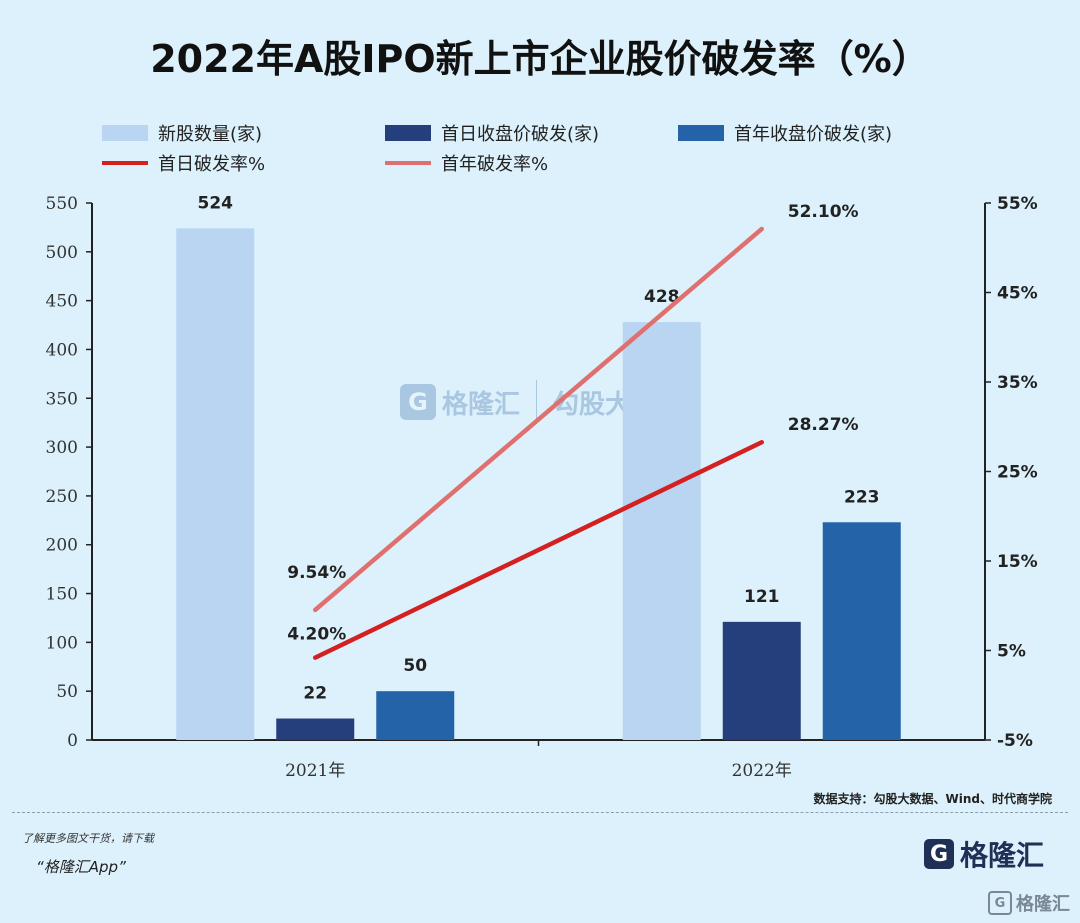 This screenshot has height=923, width=1080. I want to click on legend-label-4: 首年破发率%, so click(494, 164).